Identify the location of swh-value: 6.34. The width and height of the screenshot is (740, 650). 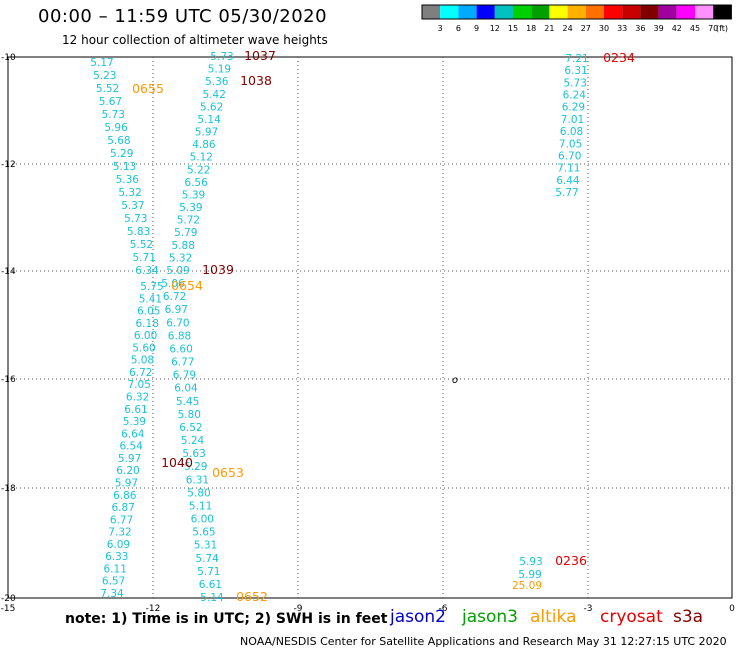
(147, 271).